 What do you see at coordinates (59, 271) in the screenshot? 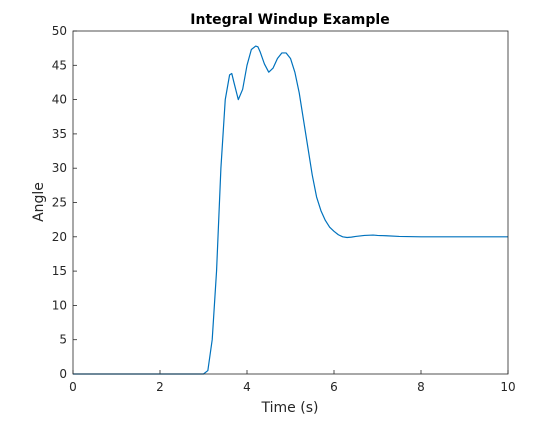
I see `y-tick-label: 15` at bounding box center [59, 271].